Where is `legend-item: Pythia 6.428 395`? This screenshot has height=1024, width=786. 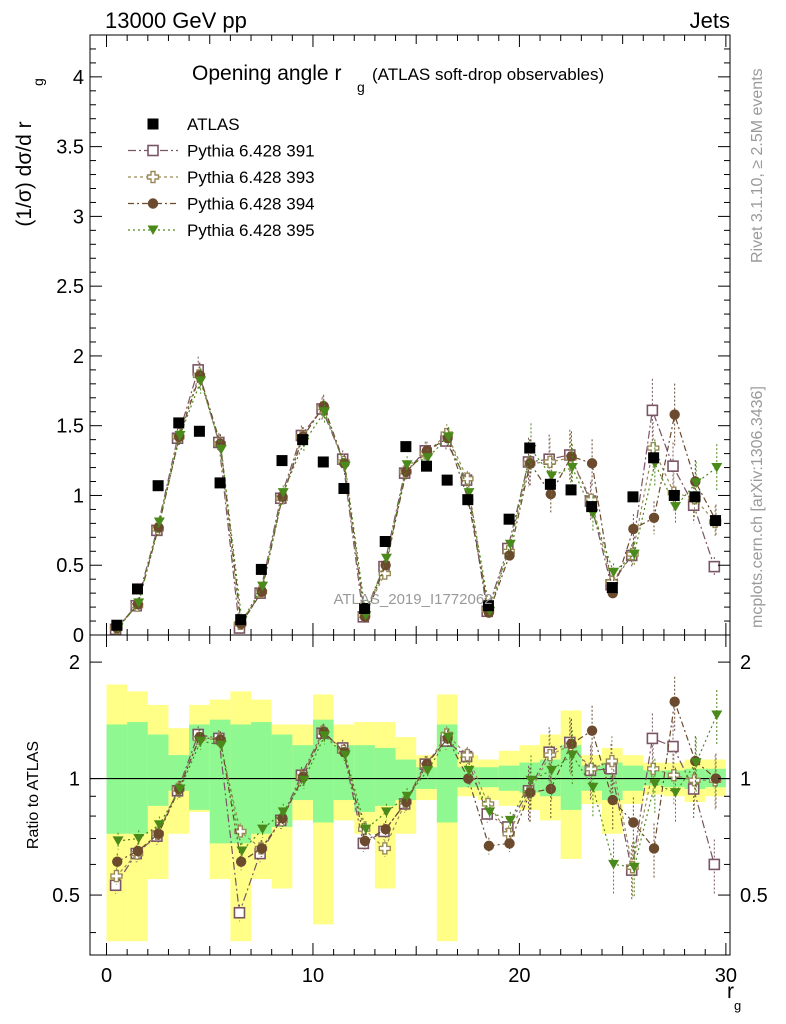
legend-item: Pythia 6.428 395 is located at coordinates (221, 230).